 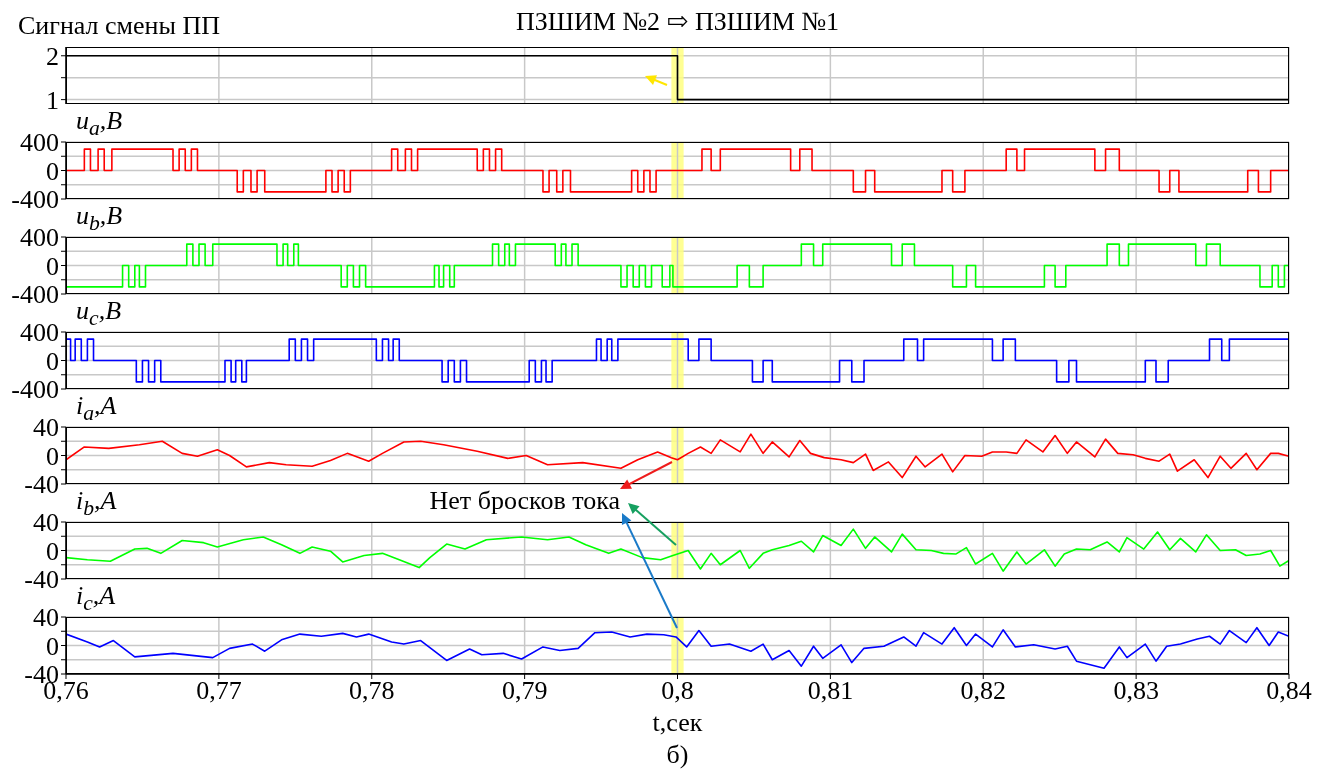 What do you see at coordinates (219, 691) in the screenshot?
I see `x-tick-label: 0,77` at bounding box center [219, 691].